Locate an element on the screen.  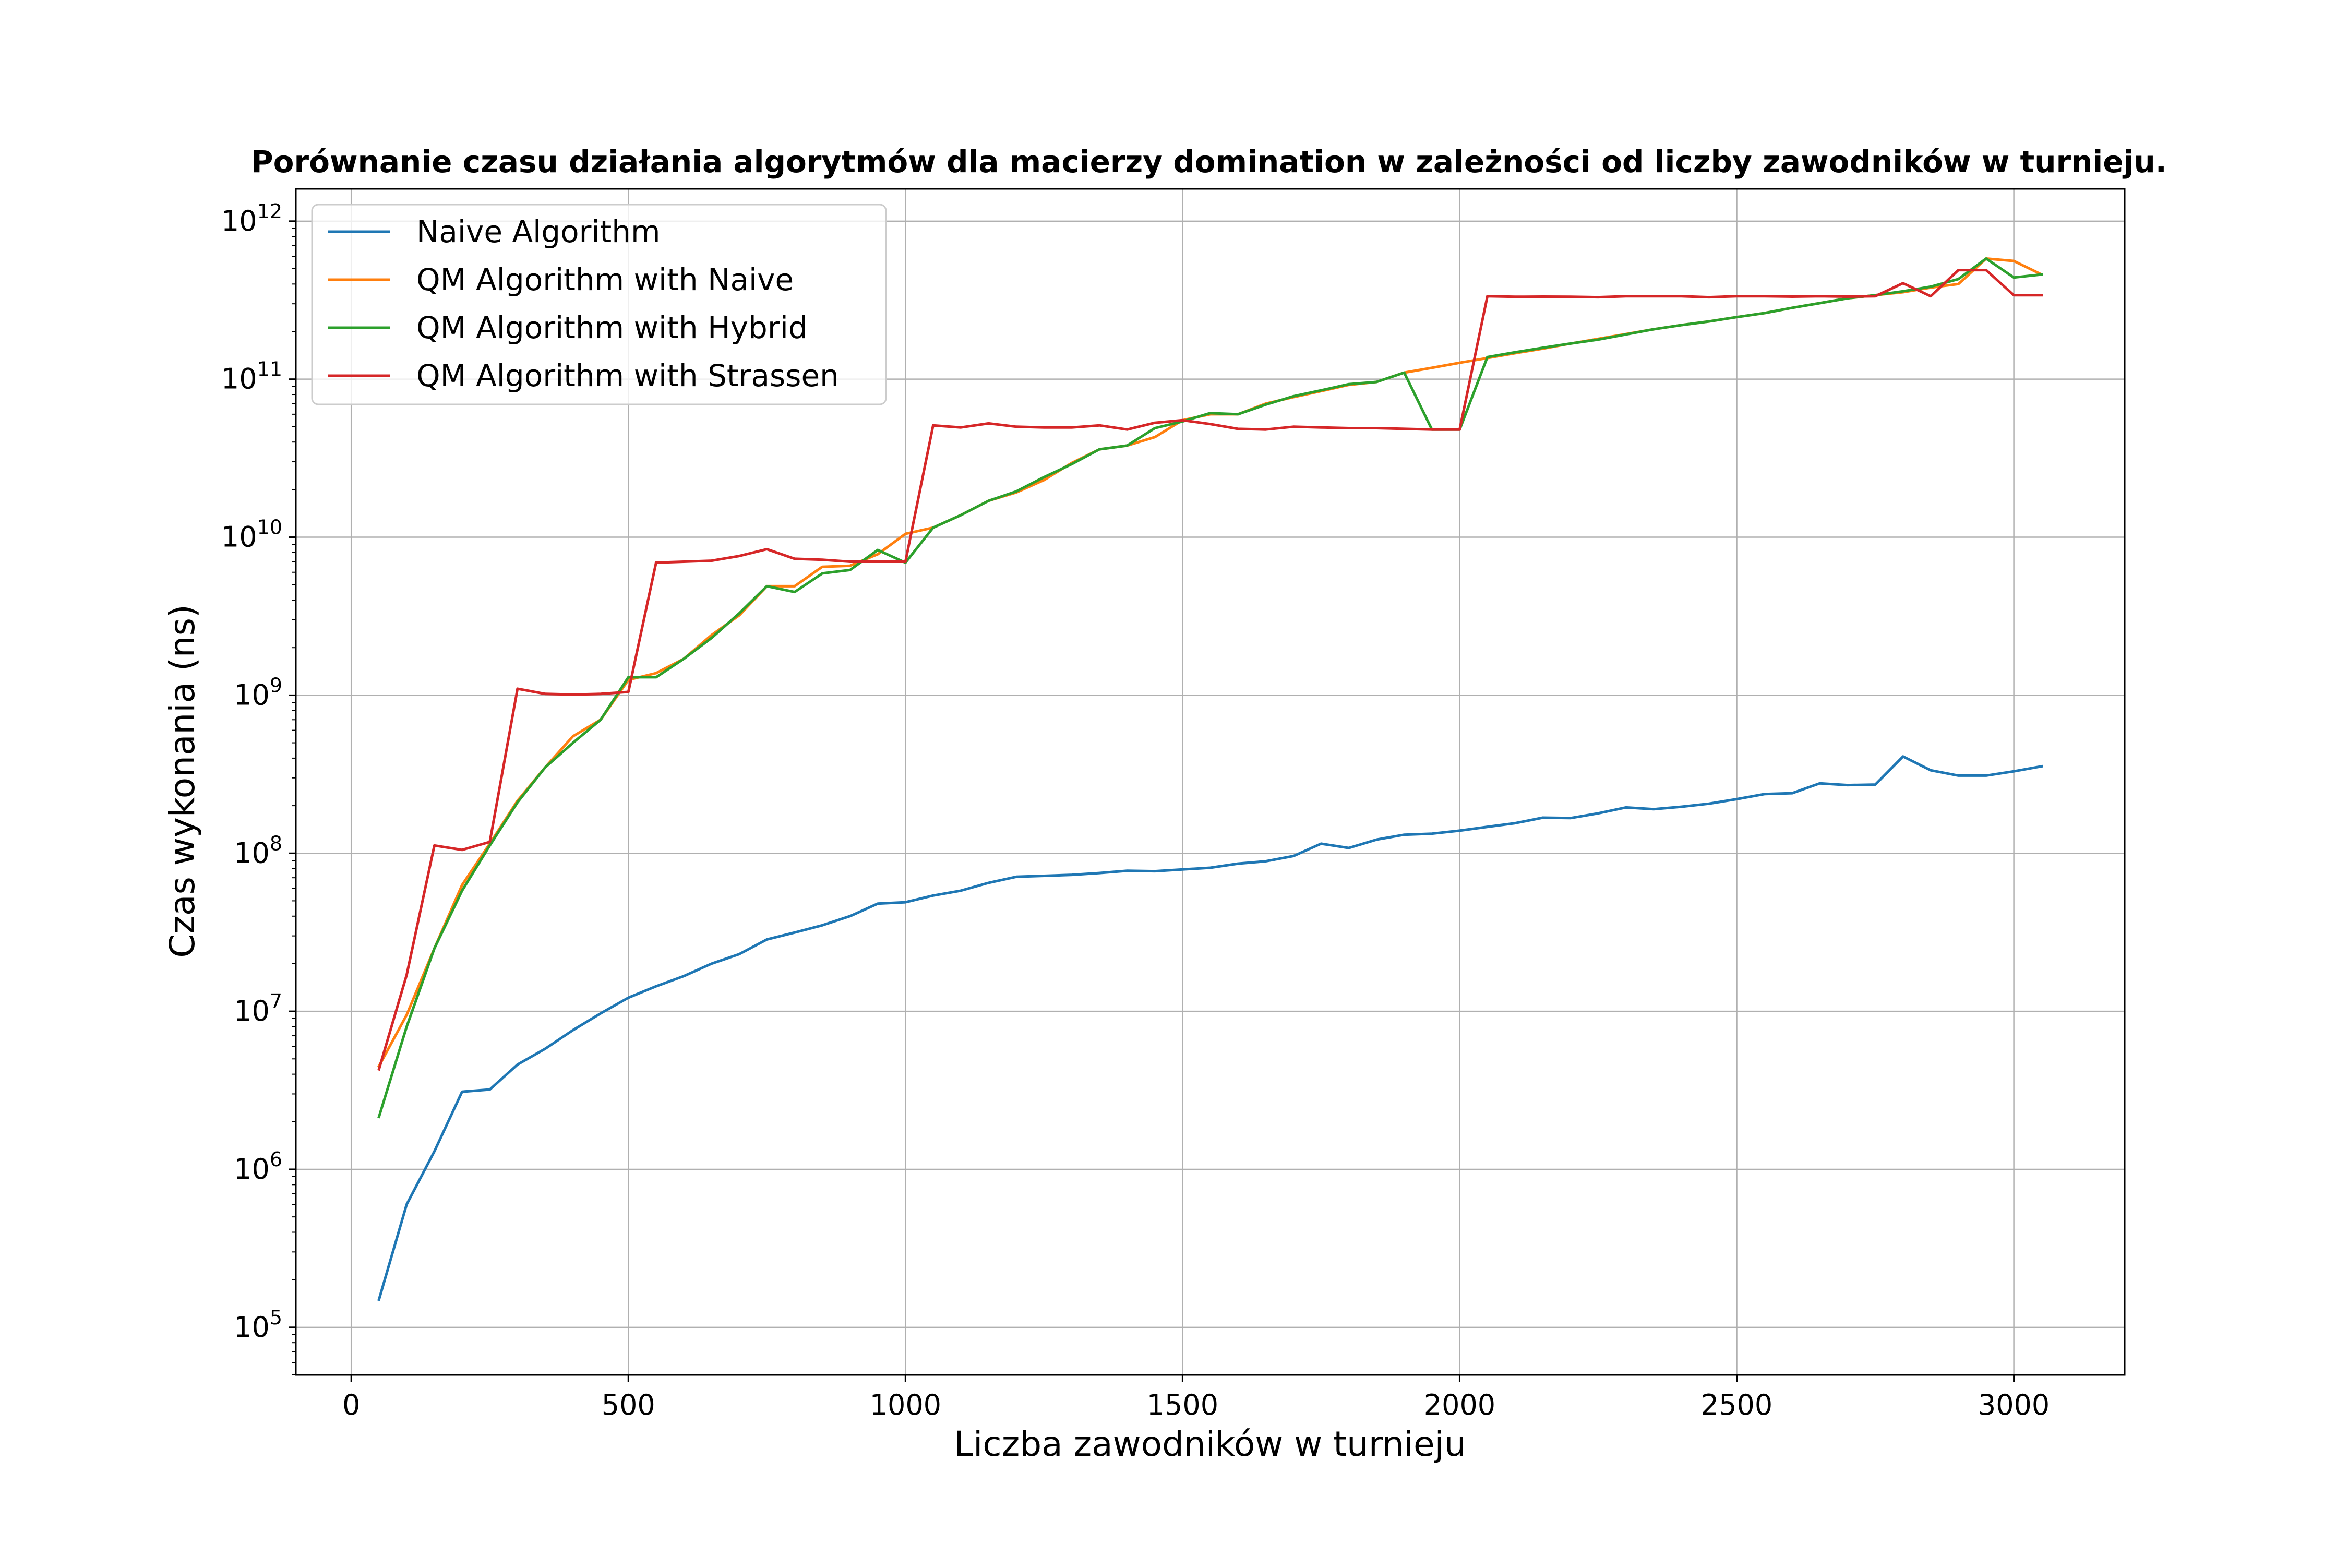
x-tick-label: 500 is located at coordinates (628, 1405).